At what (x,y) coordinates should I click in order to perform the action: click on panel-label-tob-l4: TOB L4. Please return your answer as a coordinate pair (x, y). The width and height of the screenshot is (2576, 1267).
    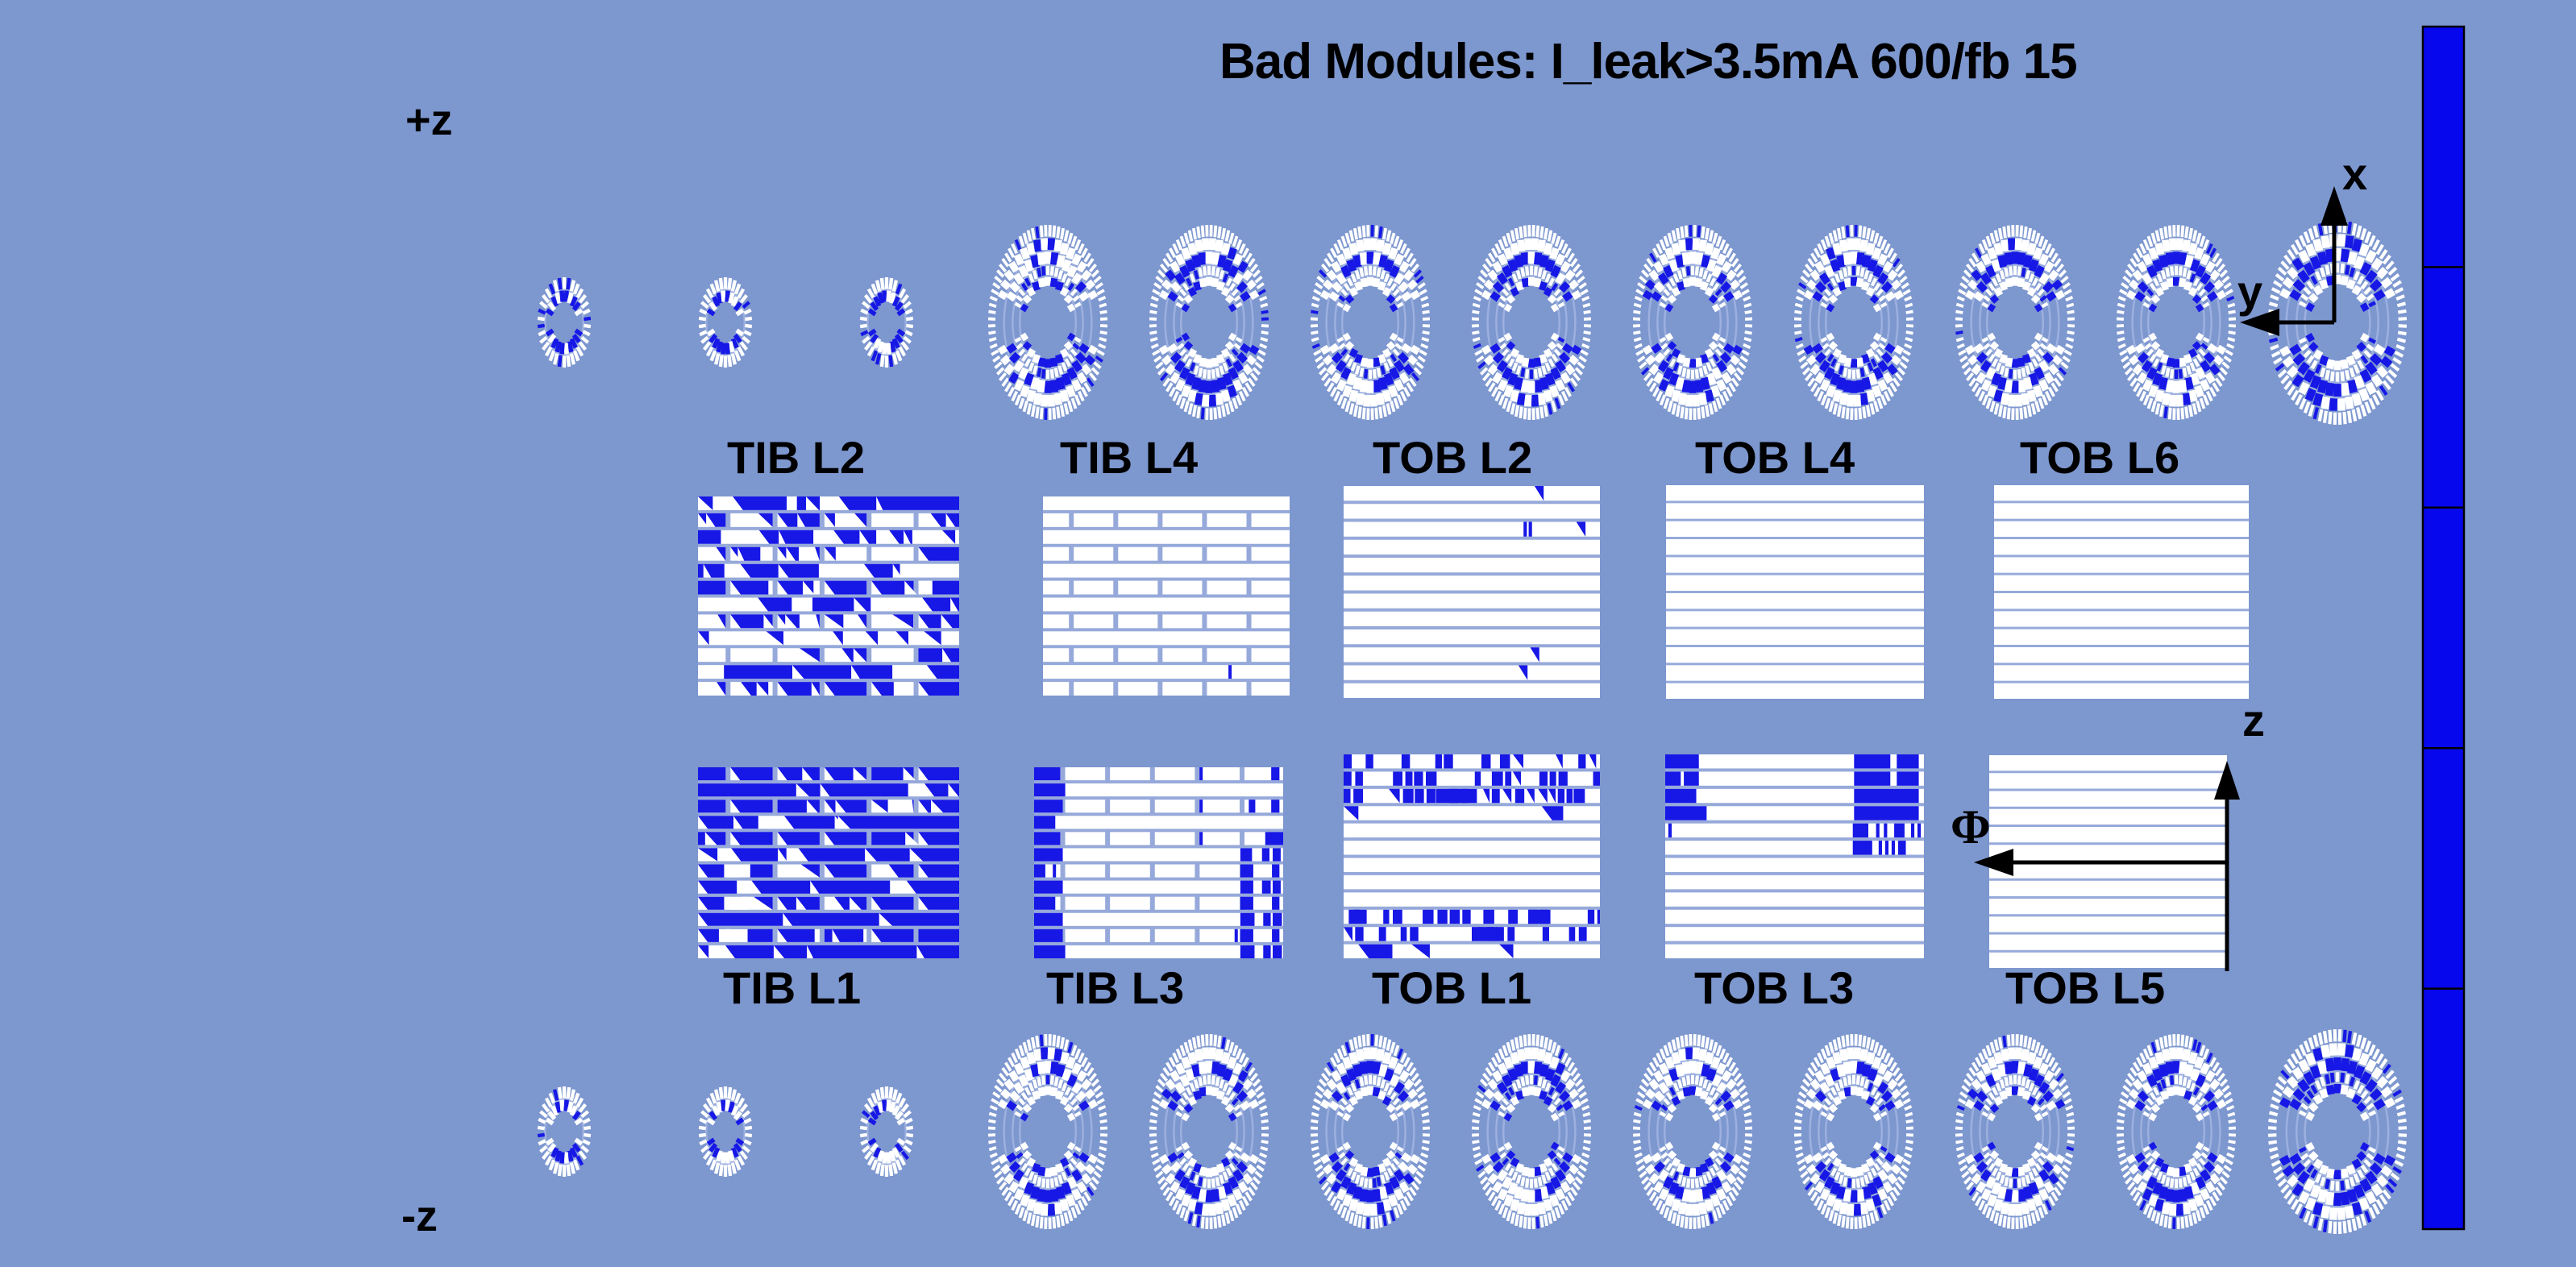
    Looking at the image, I should click on (1775, 457).